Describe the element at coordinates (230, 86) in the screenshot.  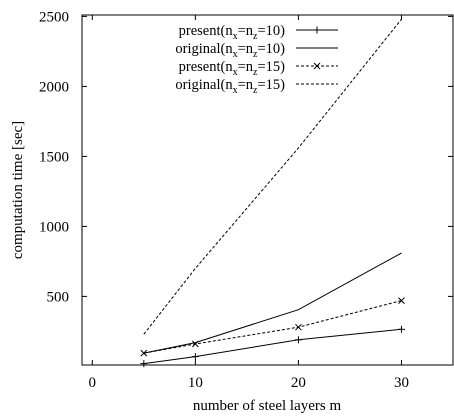
I see `legend-label: original(nx=nz=15)` at that location.